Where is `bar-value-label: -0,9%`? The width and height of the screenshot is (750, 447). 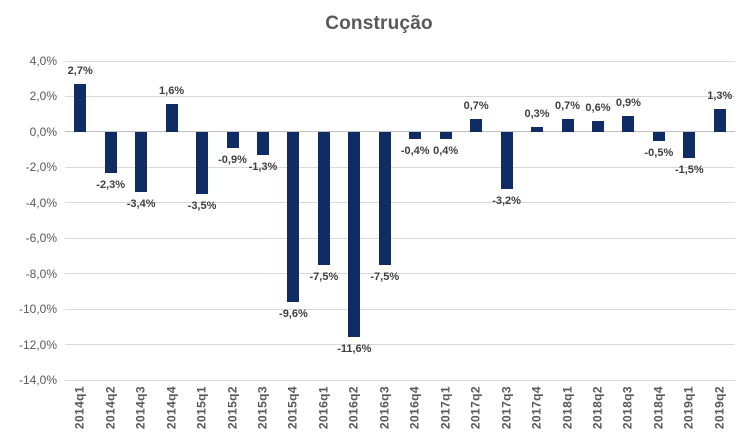 bar-value-label: -0,9% is located at coordinates (232, 159).